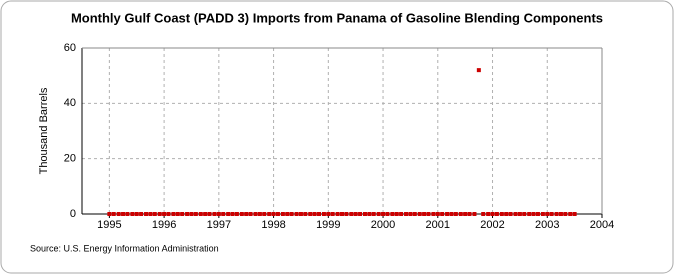  Describe the element at coordinates (219, 225) in the screenshot. I see `x-tick-label: 1997` at that location.